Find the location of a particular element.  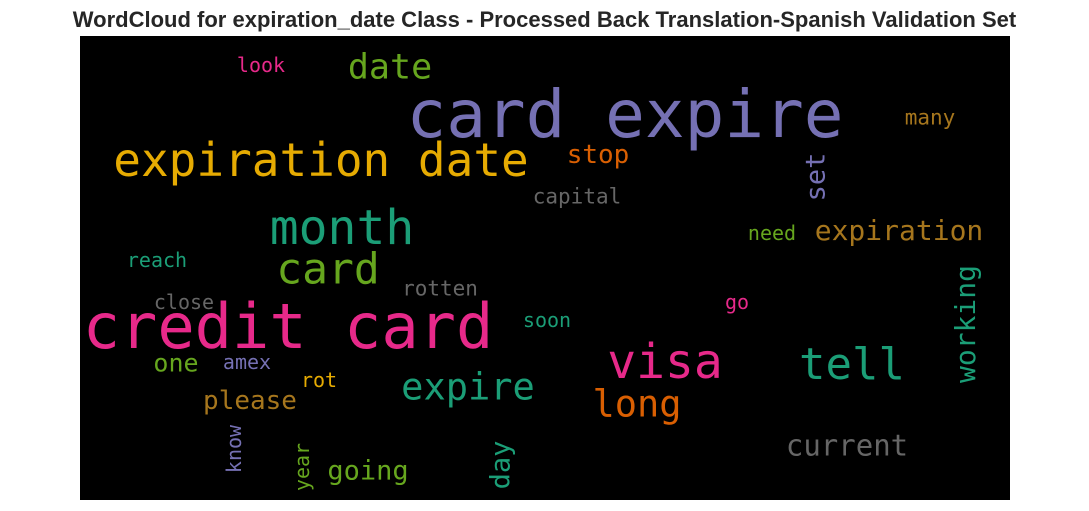

word-know: know is located at coordinates (234, 449).